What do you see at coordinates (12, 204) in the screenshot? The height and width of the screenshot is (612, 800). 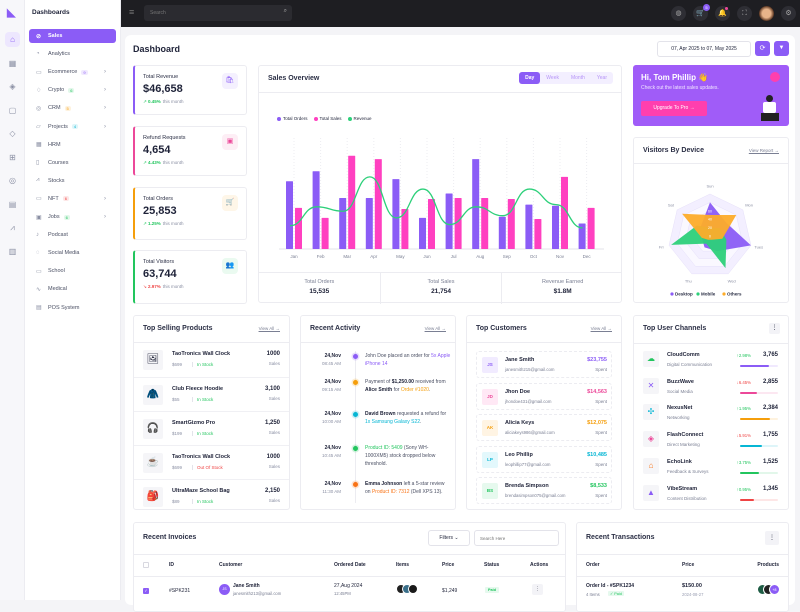 I see `store-icon: ▤` at bounding box center [12, 204].